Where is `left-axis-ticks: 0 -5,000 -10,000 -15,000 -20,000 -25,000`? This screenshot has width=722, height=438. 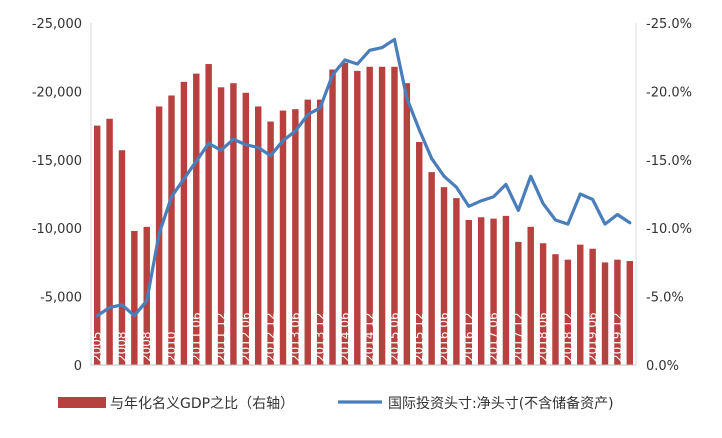
left-axis-ticks: 0 -5,000 -10,000 -15,000 -20,000 -25,000 is located at coordinates (57, 195).